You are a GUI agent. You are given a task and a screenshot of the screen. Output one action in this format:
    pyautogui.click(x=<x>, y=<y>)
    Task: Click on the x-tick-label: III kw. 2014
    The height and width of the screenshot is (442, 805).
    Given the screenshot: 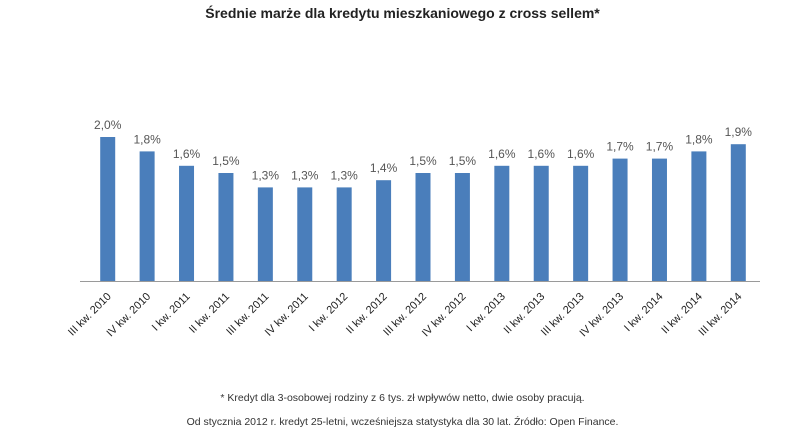 What is the action you would take?
    pyautogui.click(x=721, y=315)
    